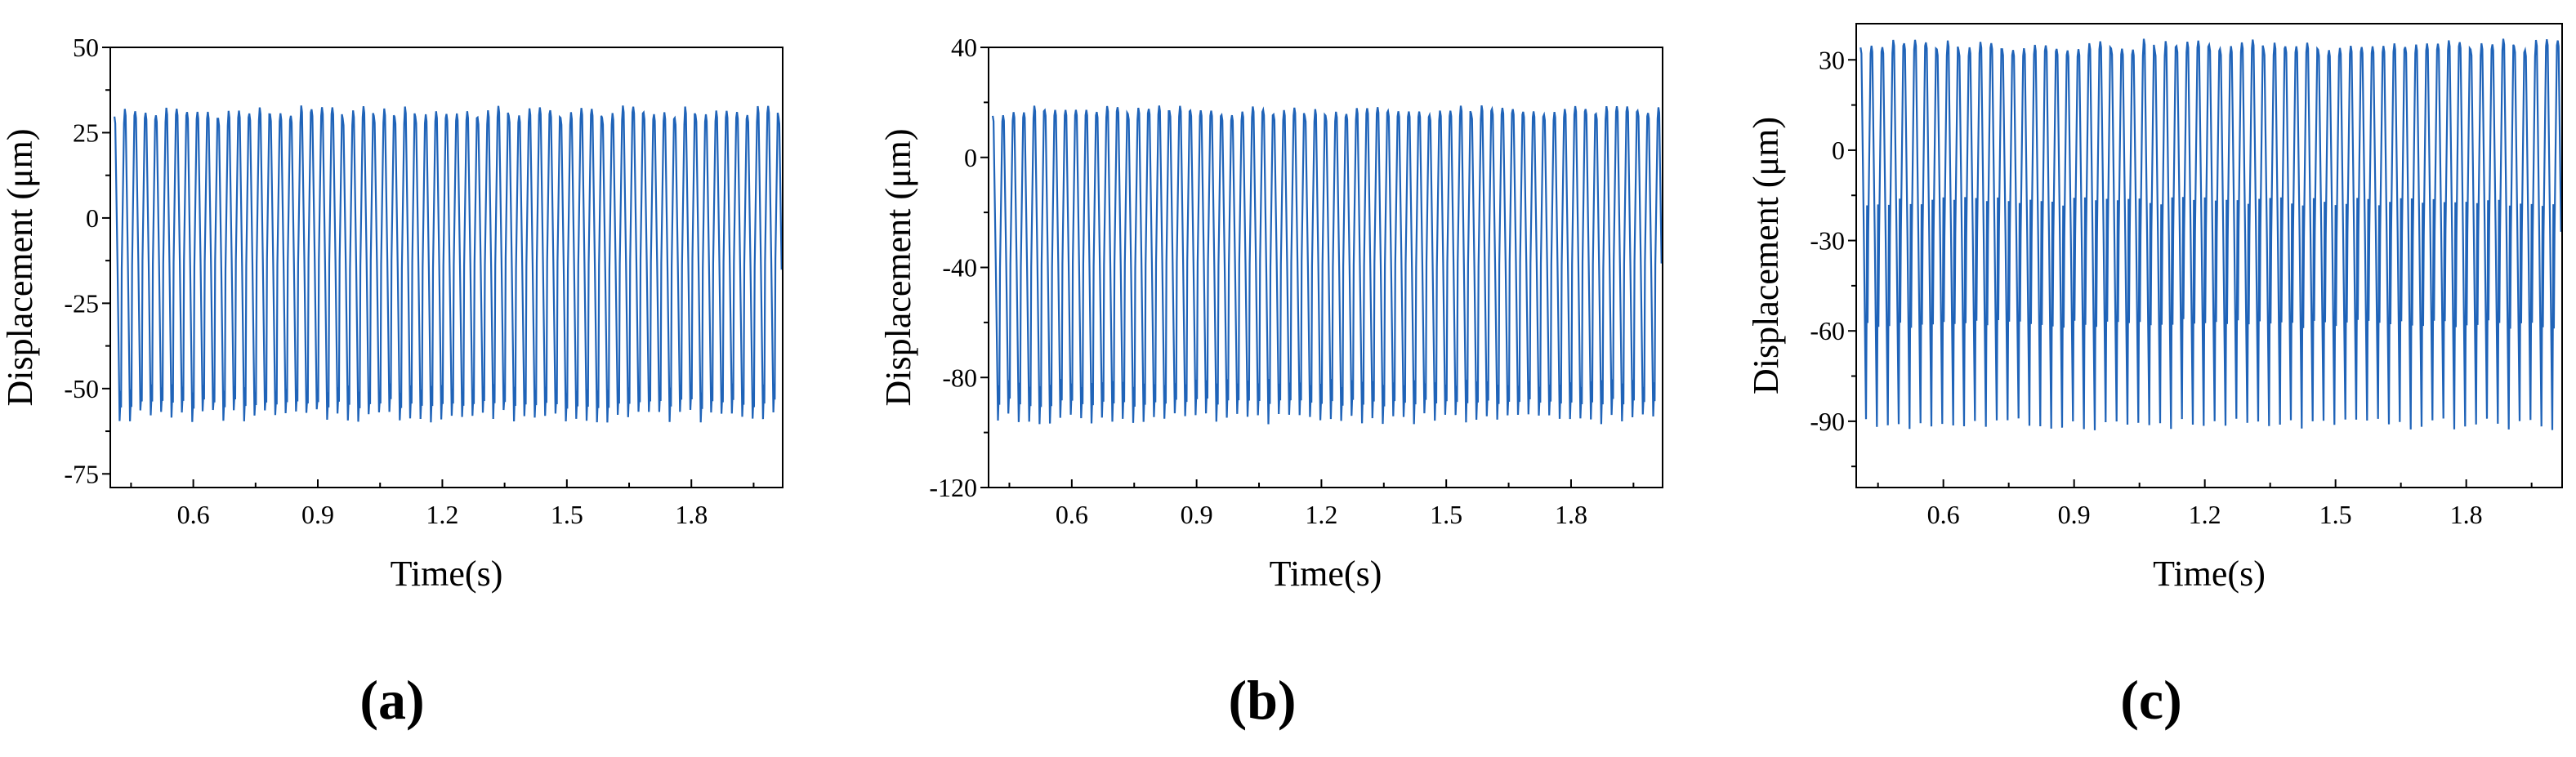 The image size is (2576, 757). I want to click on y-tick-label: -80, so click(960, 378).